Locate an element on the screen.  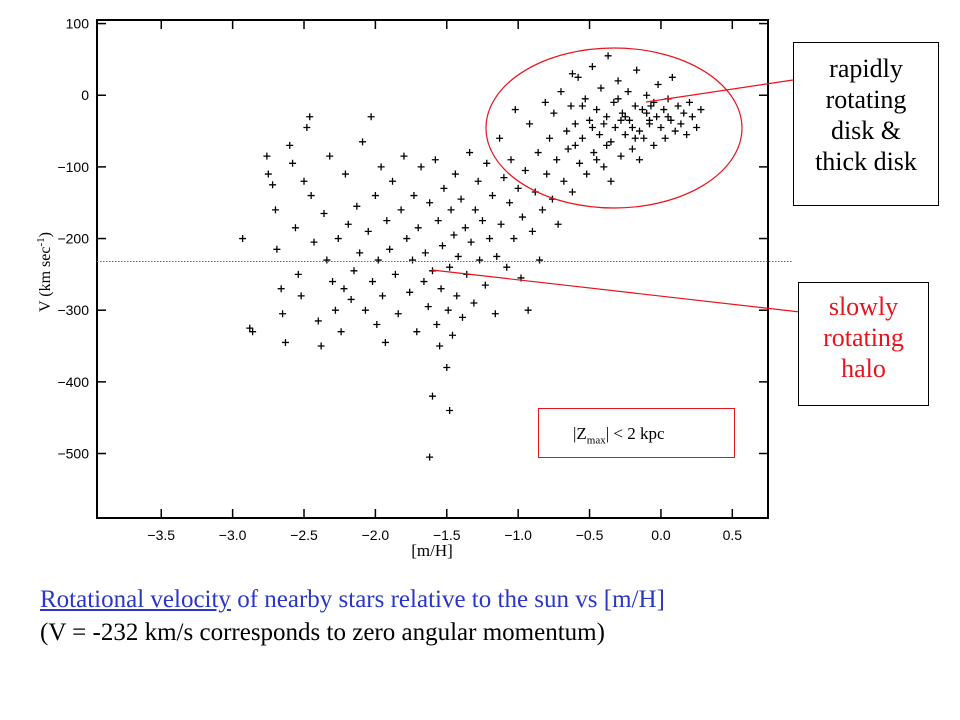
y-tick-label: 0 is located at coordinates (85, 95).